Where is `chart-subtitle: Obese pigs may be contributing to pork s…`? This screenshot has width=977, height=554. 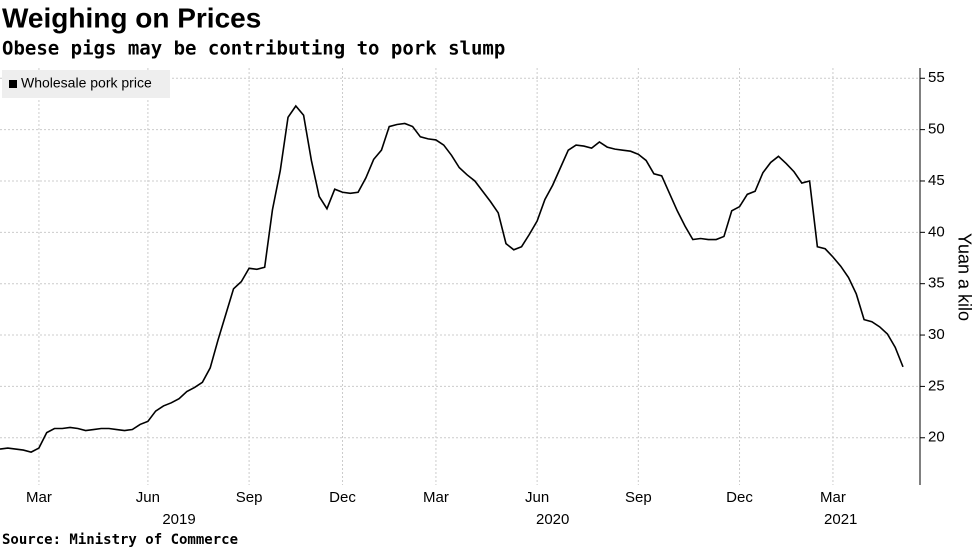 chart-subtitle: Obese pigs may be contributing to pork s… is located at coordinates (253, 49).